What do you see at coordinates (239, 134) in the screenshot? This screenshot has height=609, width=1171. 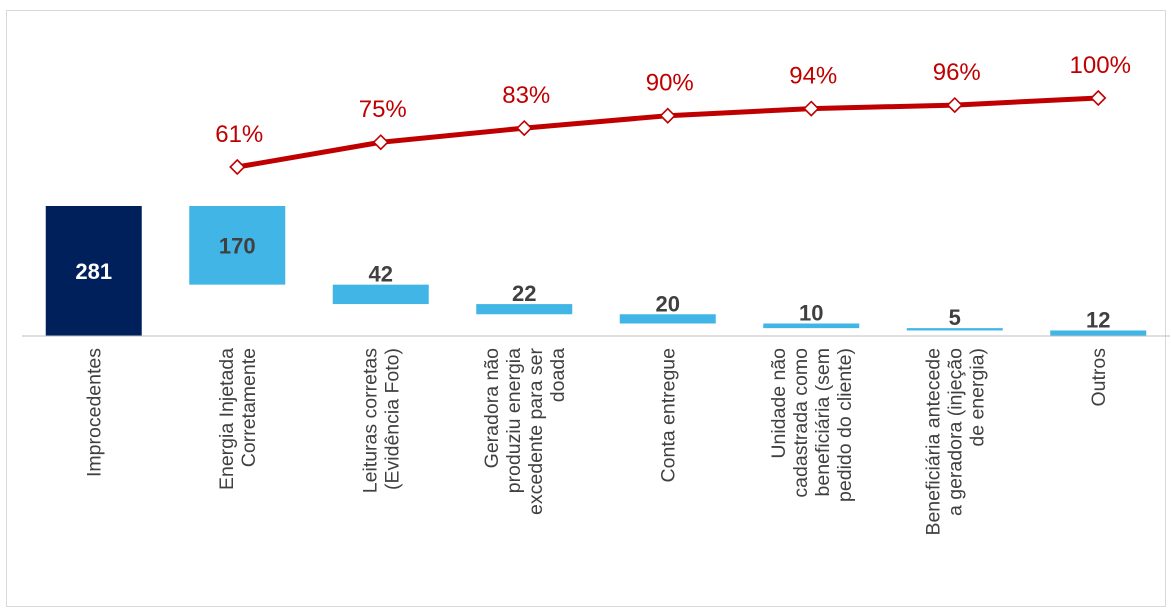 I see `cumulative-pct-label: 61%` at bounding box center [239, 134].